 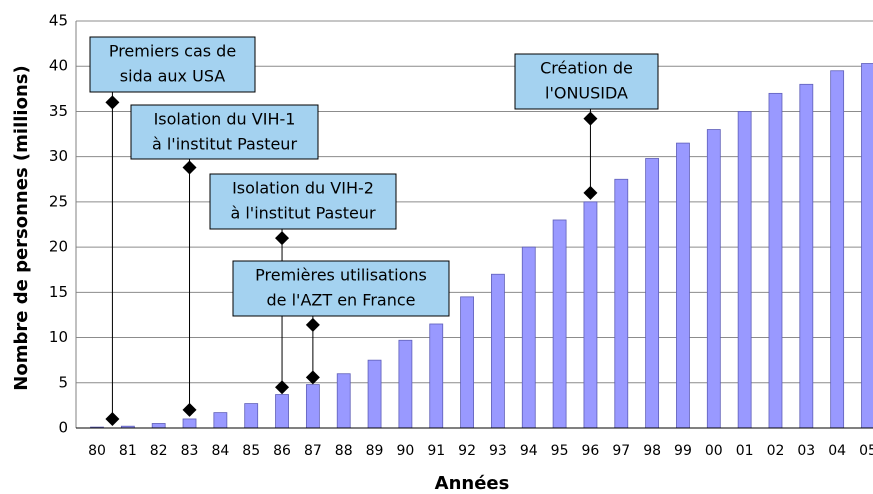 What do you see at coordinates (806, 451) in the screenshot?
I see `x-tick-label: 03` at bounding box center [806, 451].